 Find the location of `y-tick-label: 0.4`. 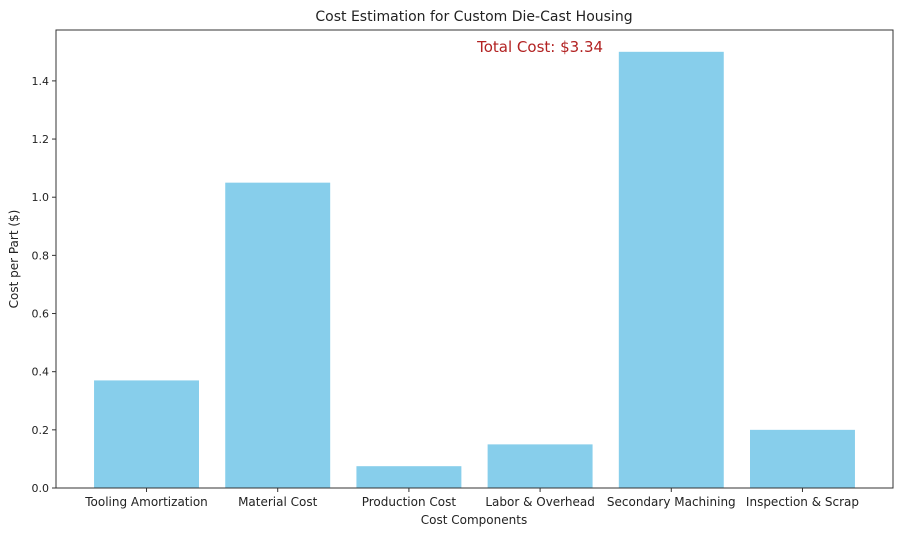

y-tick-label: 0.4 is located at coordinates (41, 372).